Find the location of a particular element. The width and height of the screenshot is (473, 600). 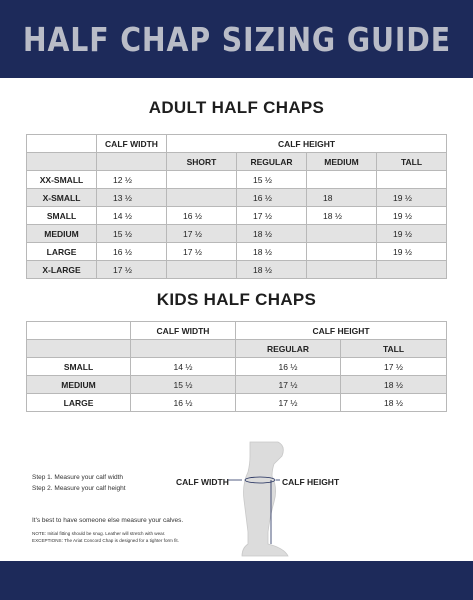

table-row: MEDIUM 15 ½ 17 ½ 18 ½ 19 ½ is located at coordinates (237, 233).